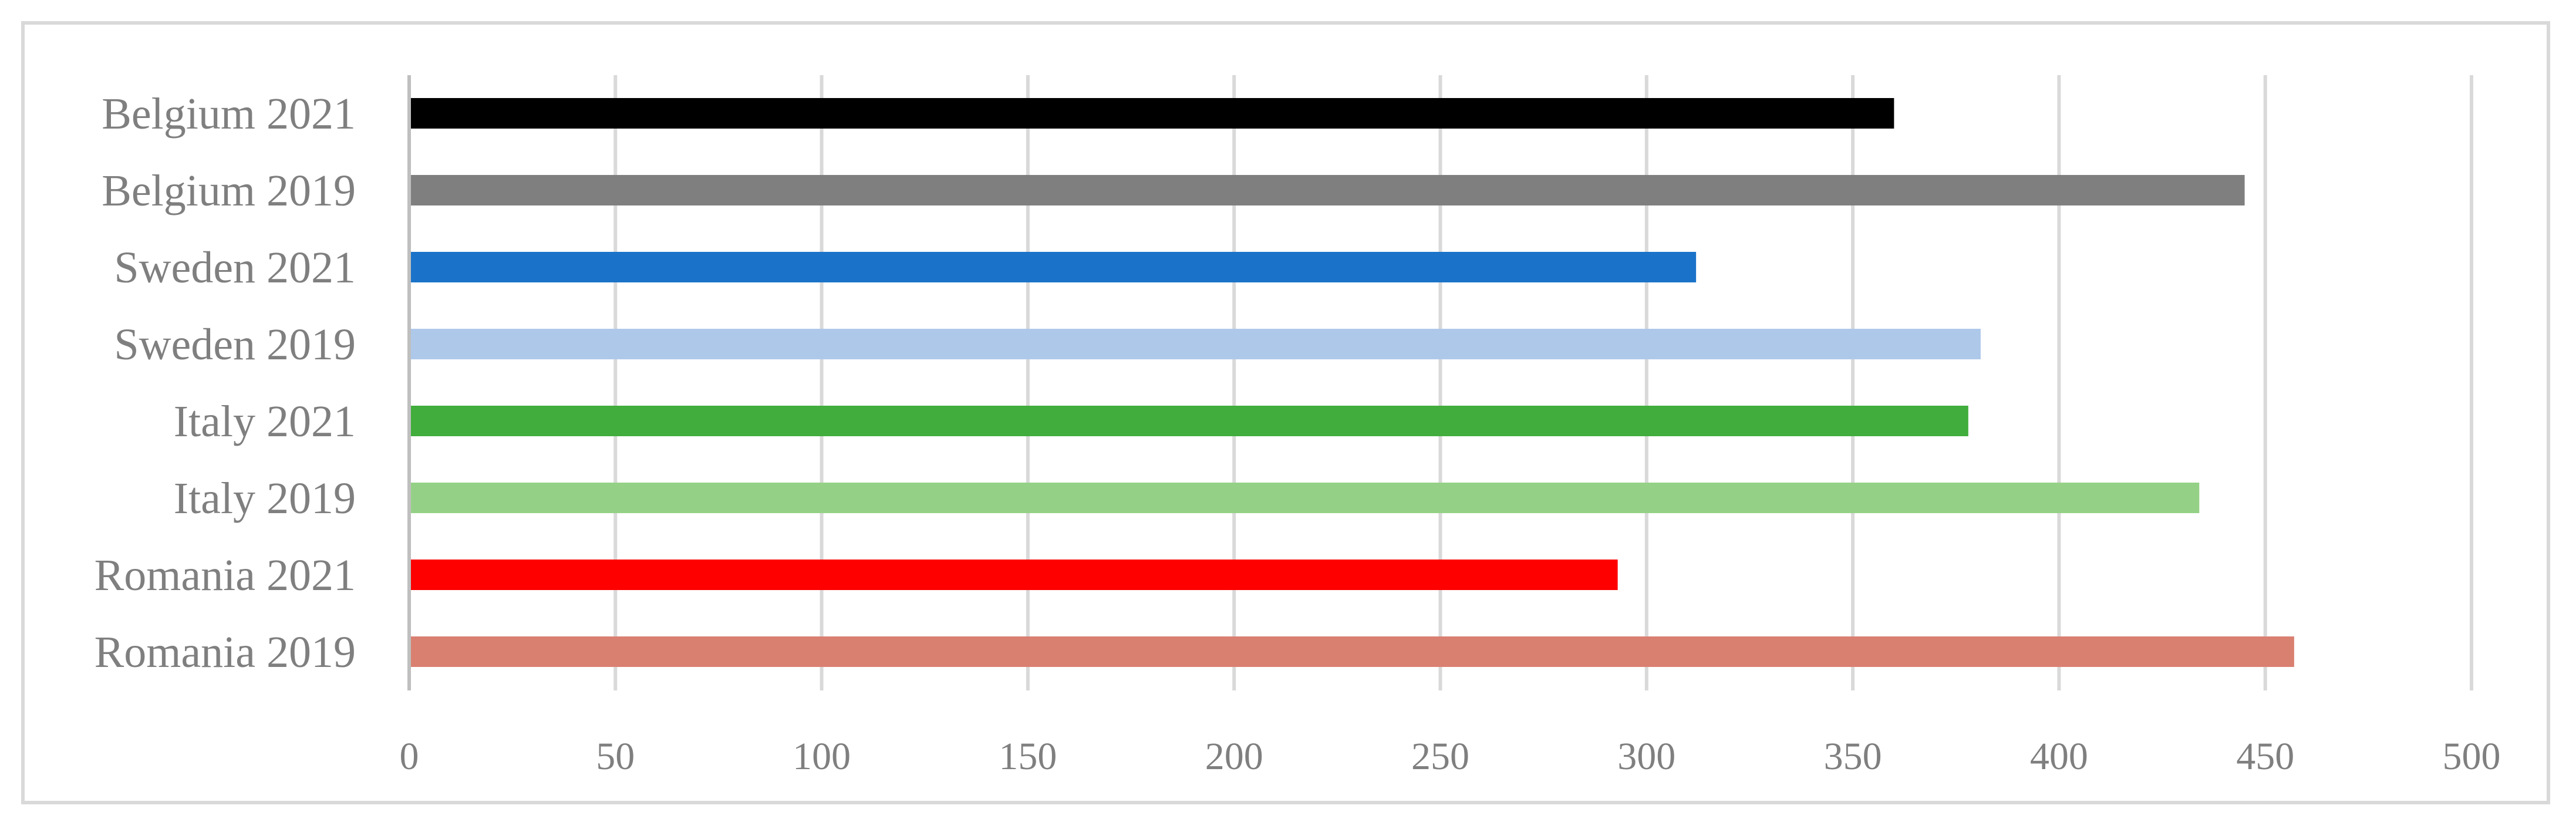 The width and height of the screenshot is (2576, 829). I want to click on x-tick-label: 250, so click(1440, 756).